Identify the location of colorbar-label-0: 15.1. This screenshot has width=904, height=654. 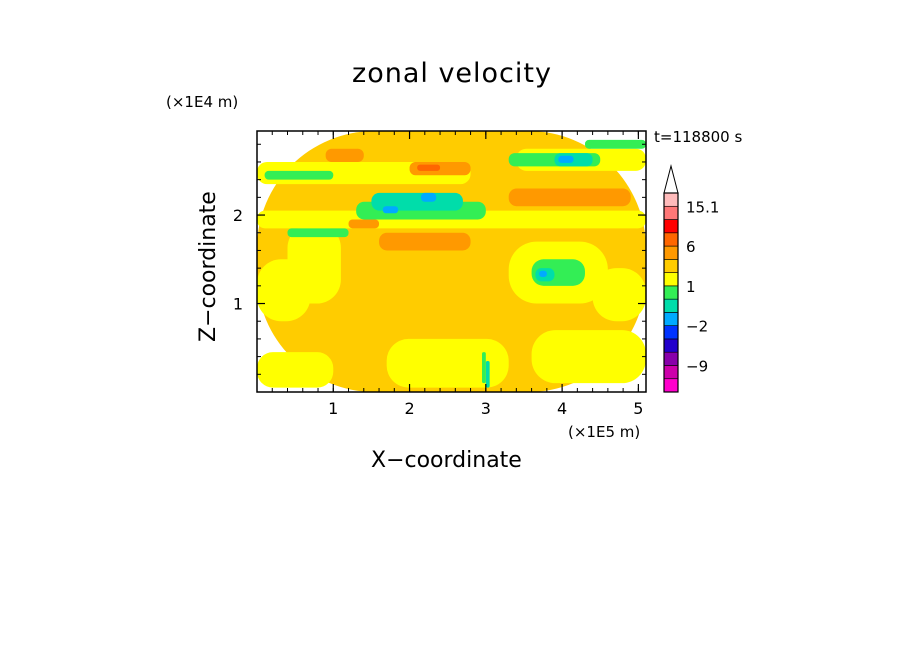
(702, 207).